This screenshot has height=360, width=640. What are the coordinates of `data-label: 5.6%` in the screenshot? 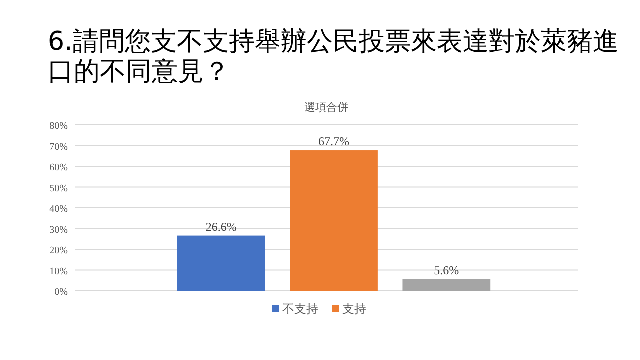 It's located at (447, 270).